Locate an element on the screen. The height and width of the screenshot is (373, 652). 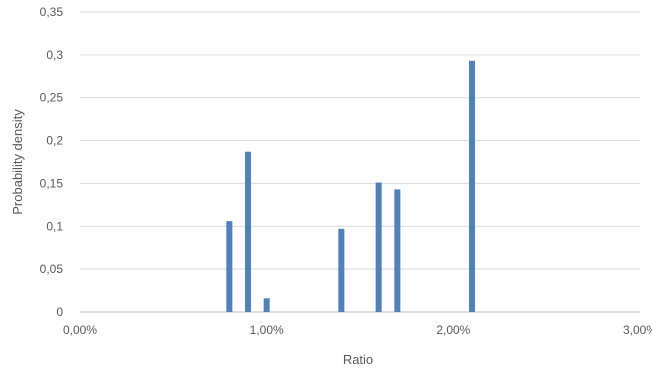
y-tick-label: 0,2 is located at coordinates (54, 141).